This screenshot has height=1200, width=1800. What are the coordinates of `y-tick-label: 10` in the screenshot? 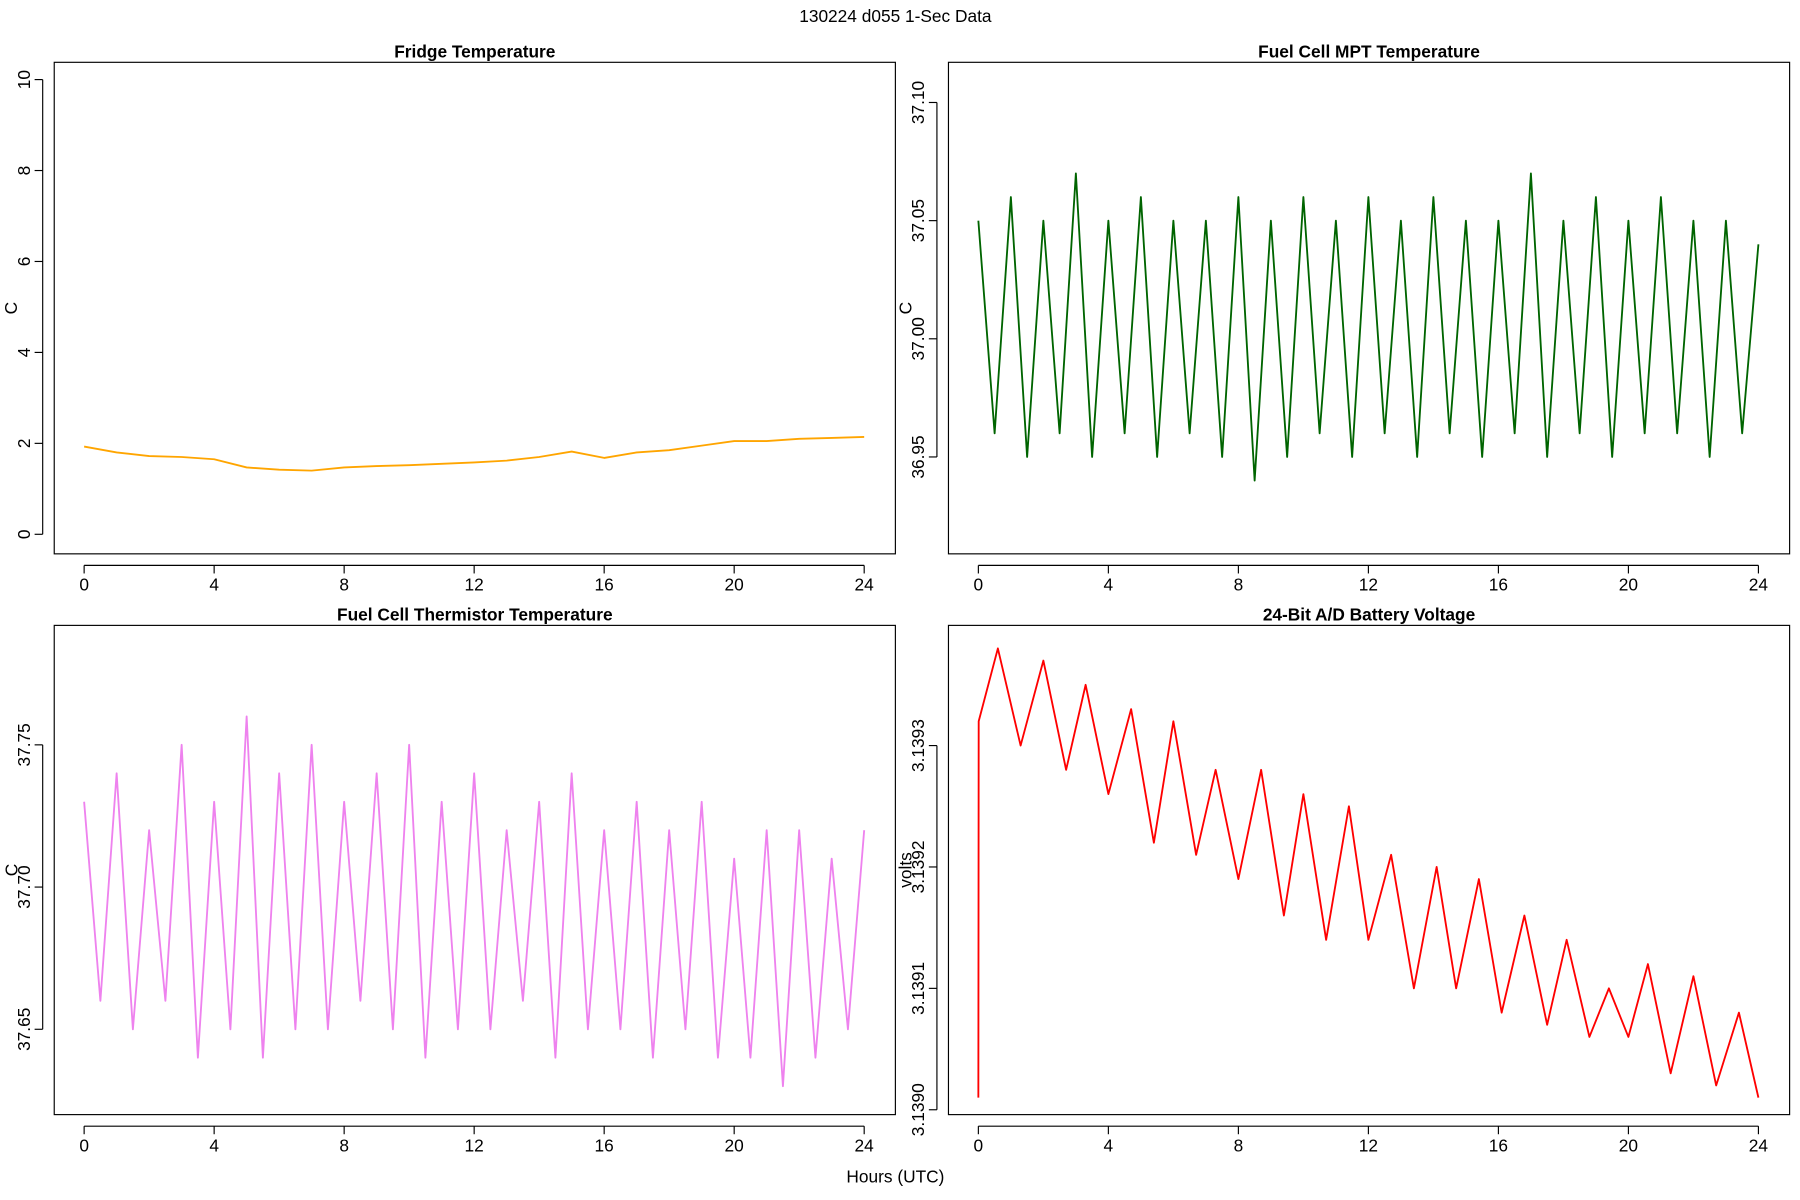 It's located at (24, 79).